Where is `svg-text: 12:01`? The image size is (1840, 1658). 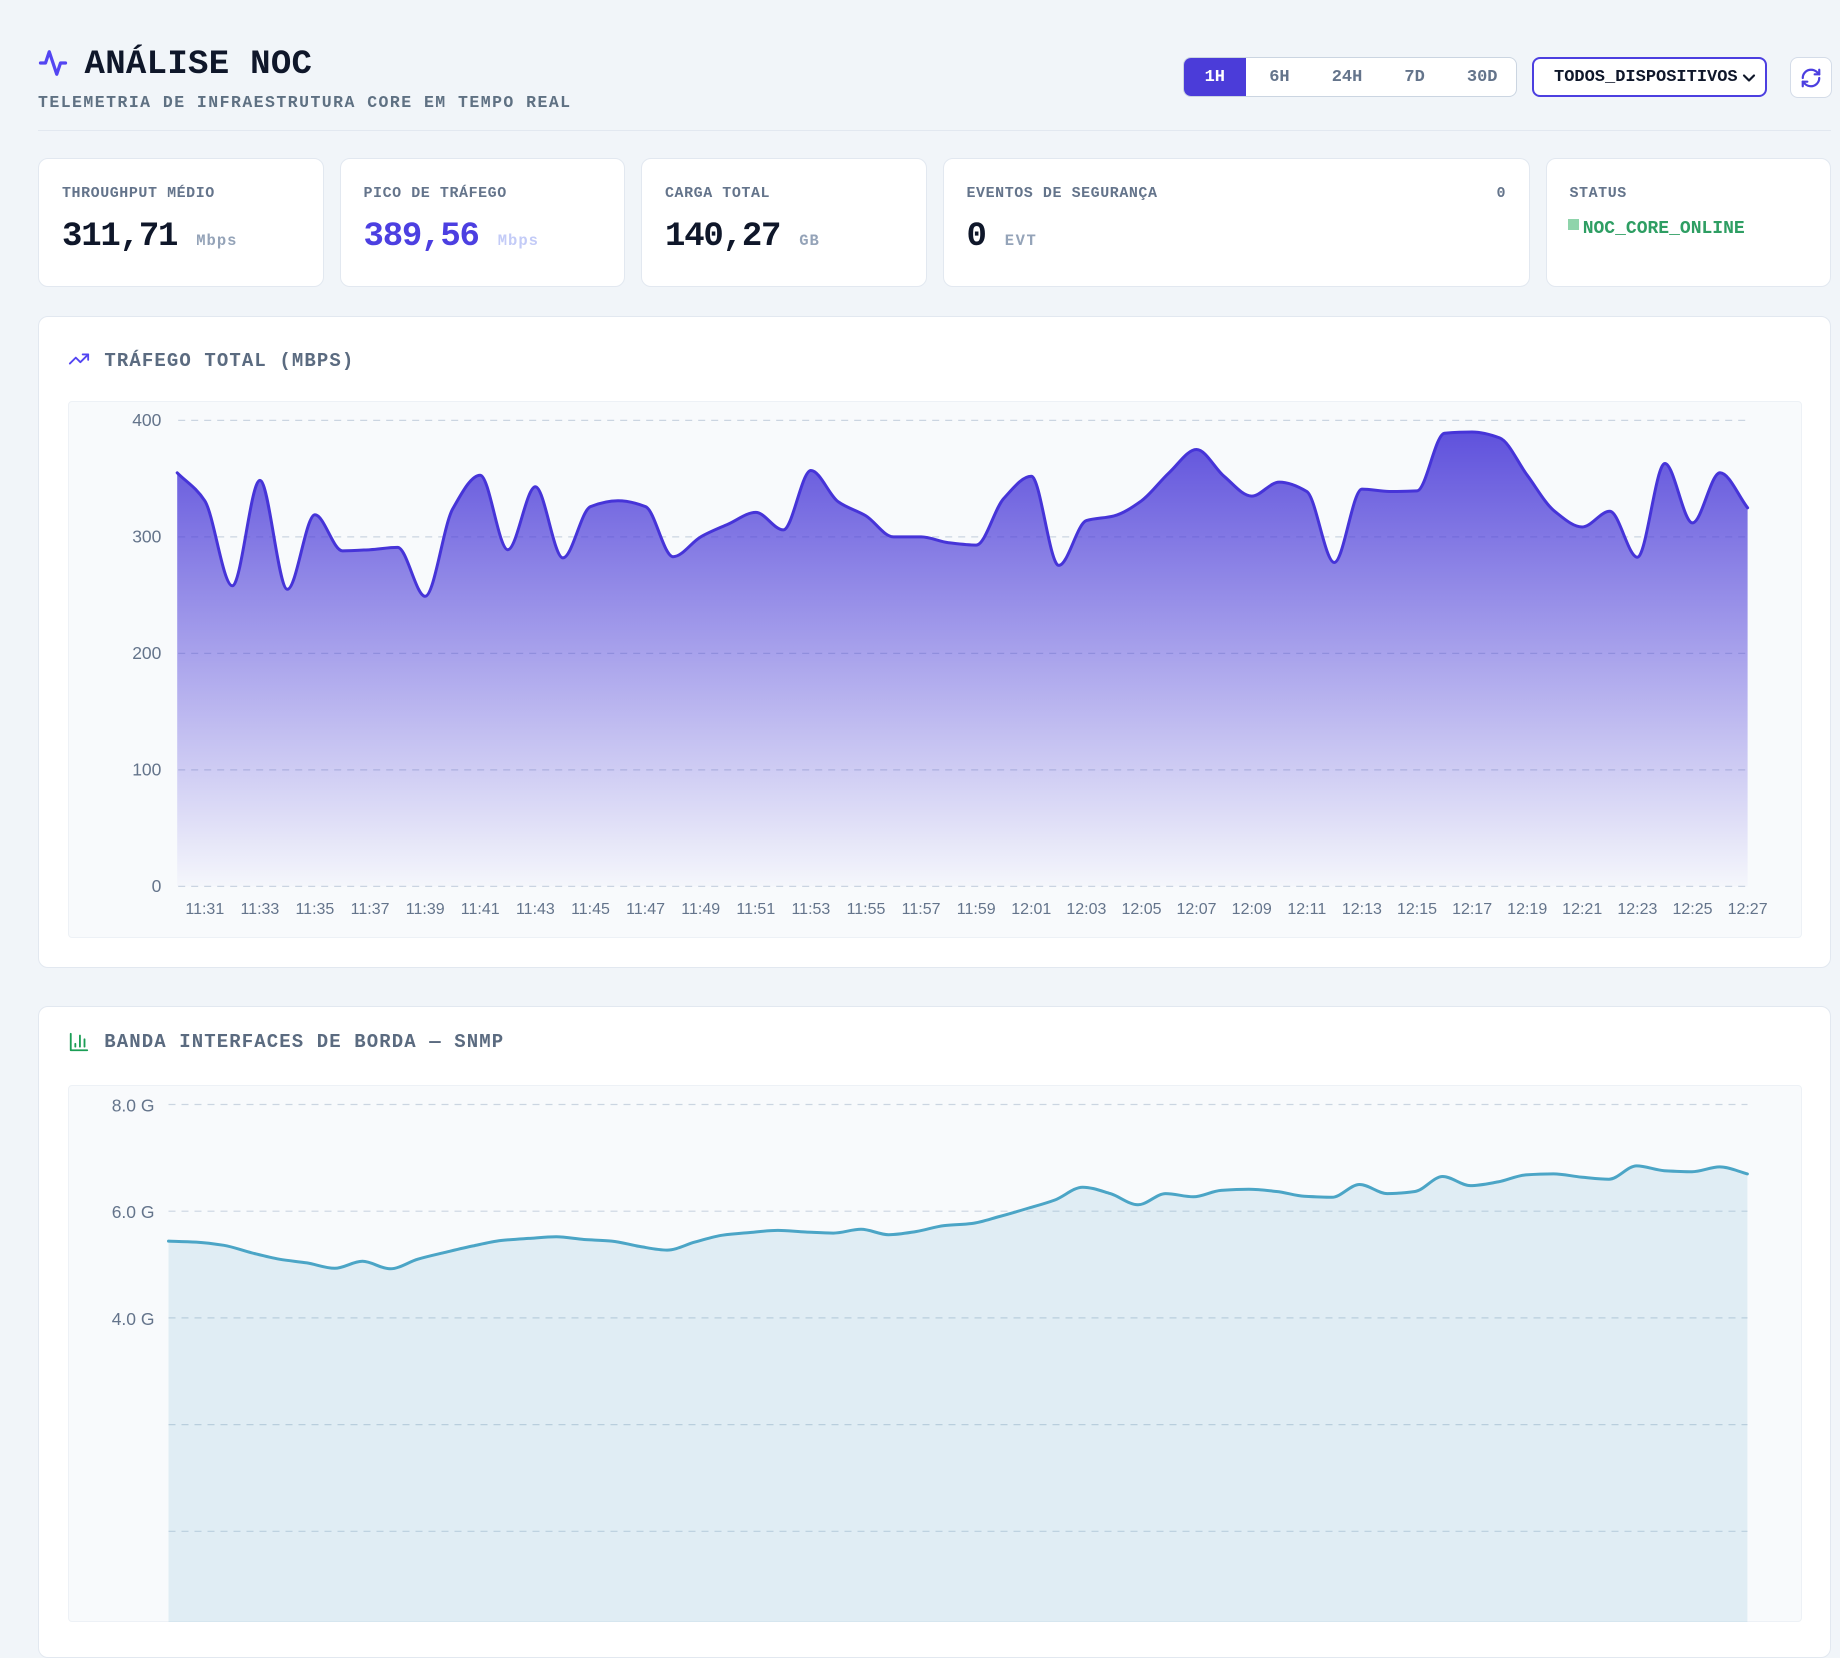
svg-text: 12:01 is located at coordinates (1031, 909).